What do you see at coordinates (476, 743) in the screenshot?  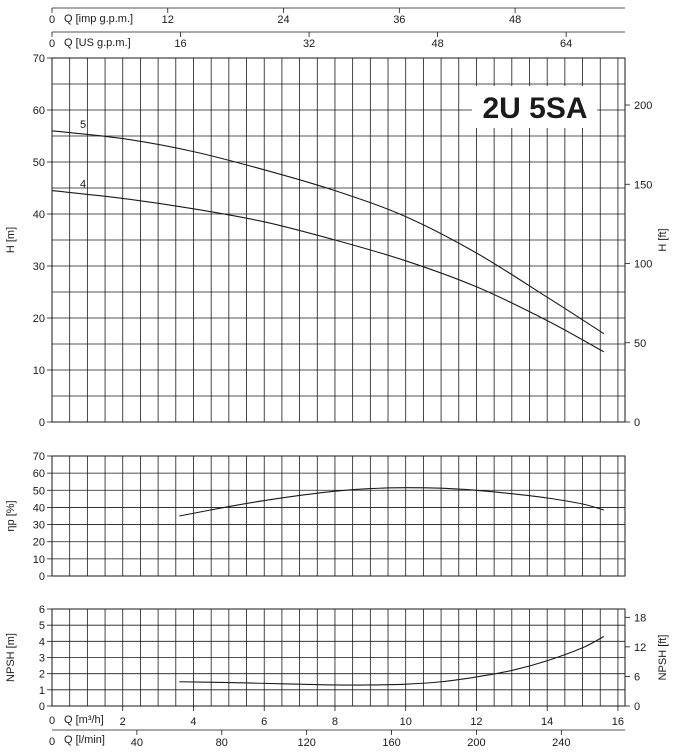 I see `bottom-axis-1-tick-label: 200` at bounding box center [476, 743].